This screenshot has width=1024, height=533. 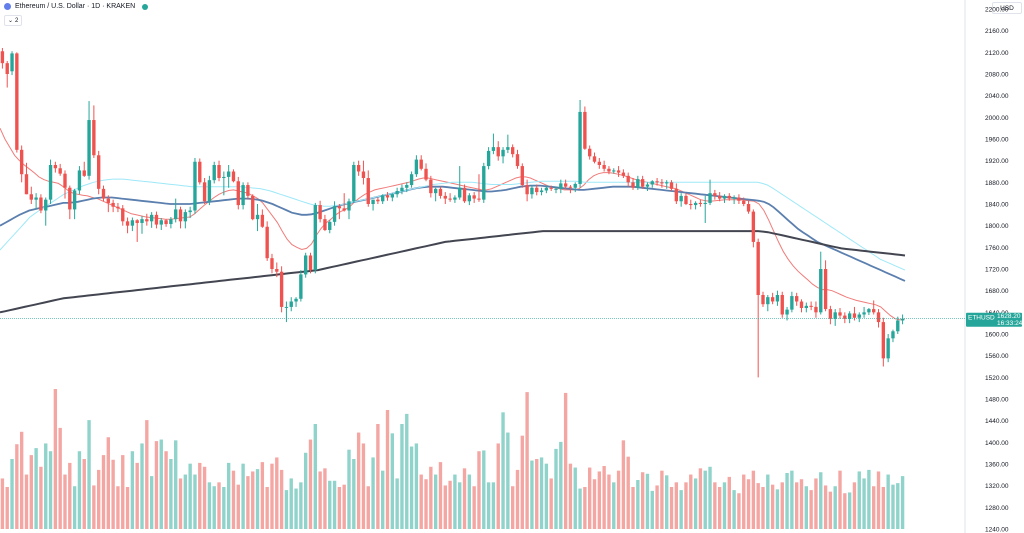 What do you see at coordinates (11, 21) in the screenshot?
I see `chevron-down-icon: ⌄` at bounding box center [11, 21].